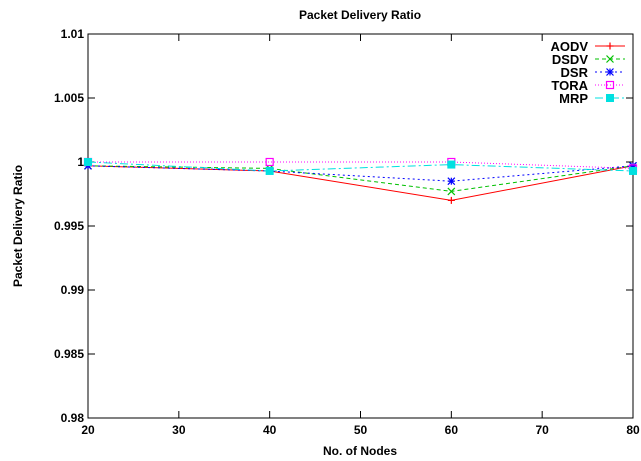 Image resolution: width=641 pixels, height=461 pixels. I want to click on series-dsdv-point, so click(451, 191).